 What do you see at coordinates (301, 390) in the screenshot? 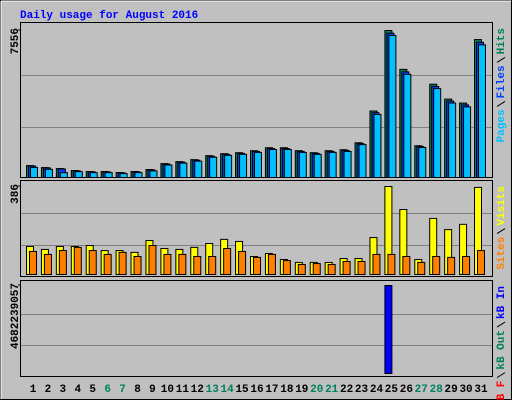
I see `x-tick-label: 19` at bounding box center [301, 390].